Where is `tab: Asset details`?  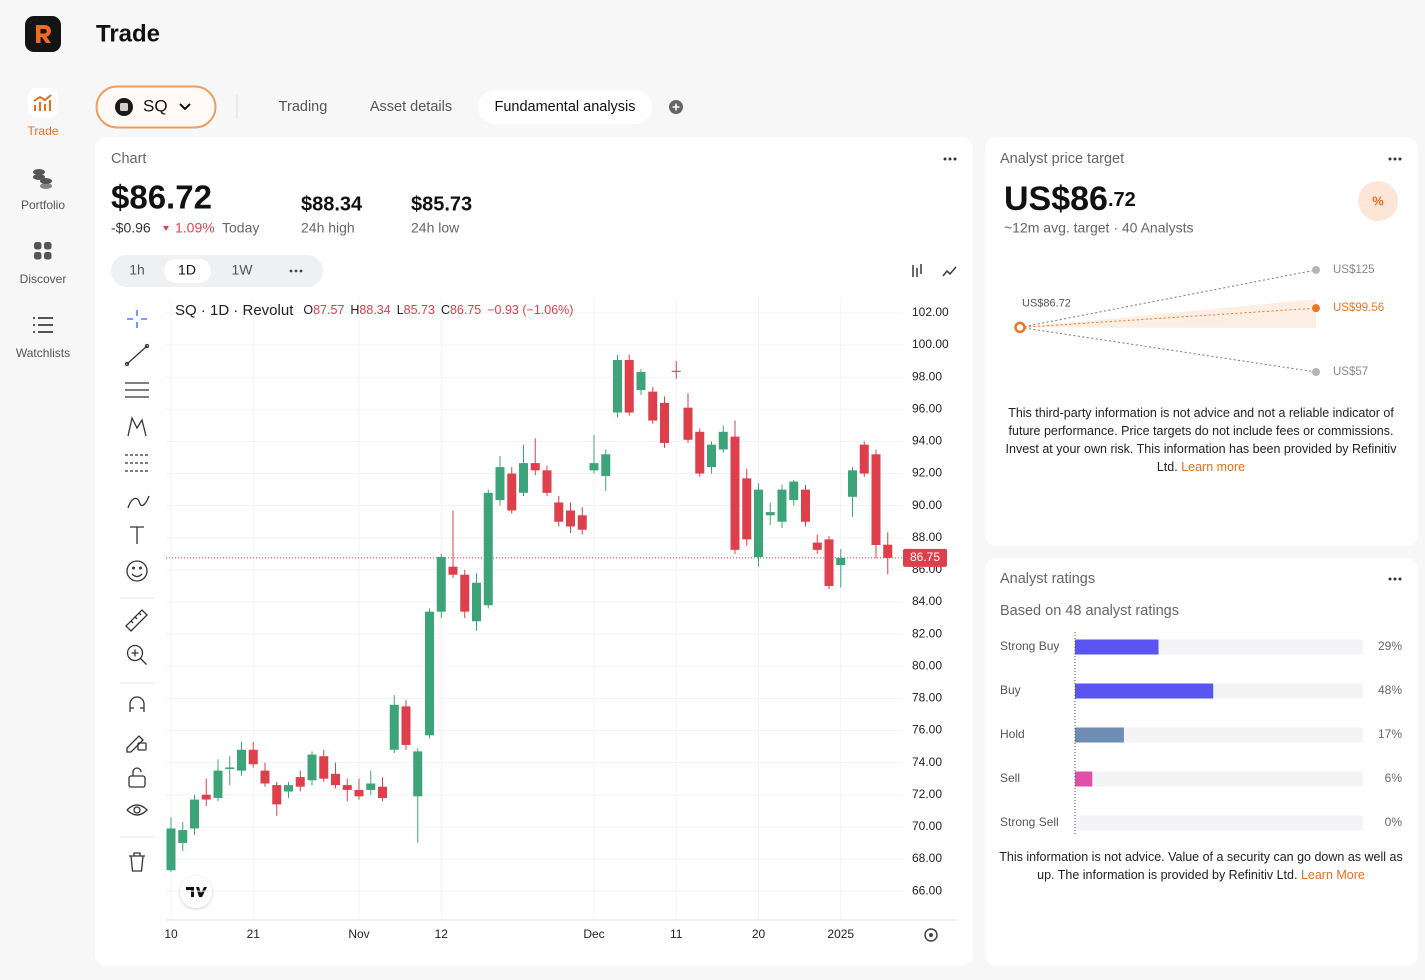 tab: Asset details is located at coordinates (411, 107).